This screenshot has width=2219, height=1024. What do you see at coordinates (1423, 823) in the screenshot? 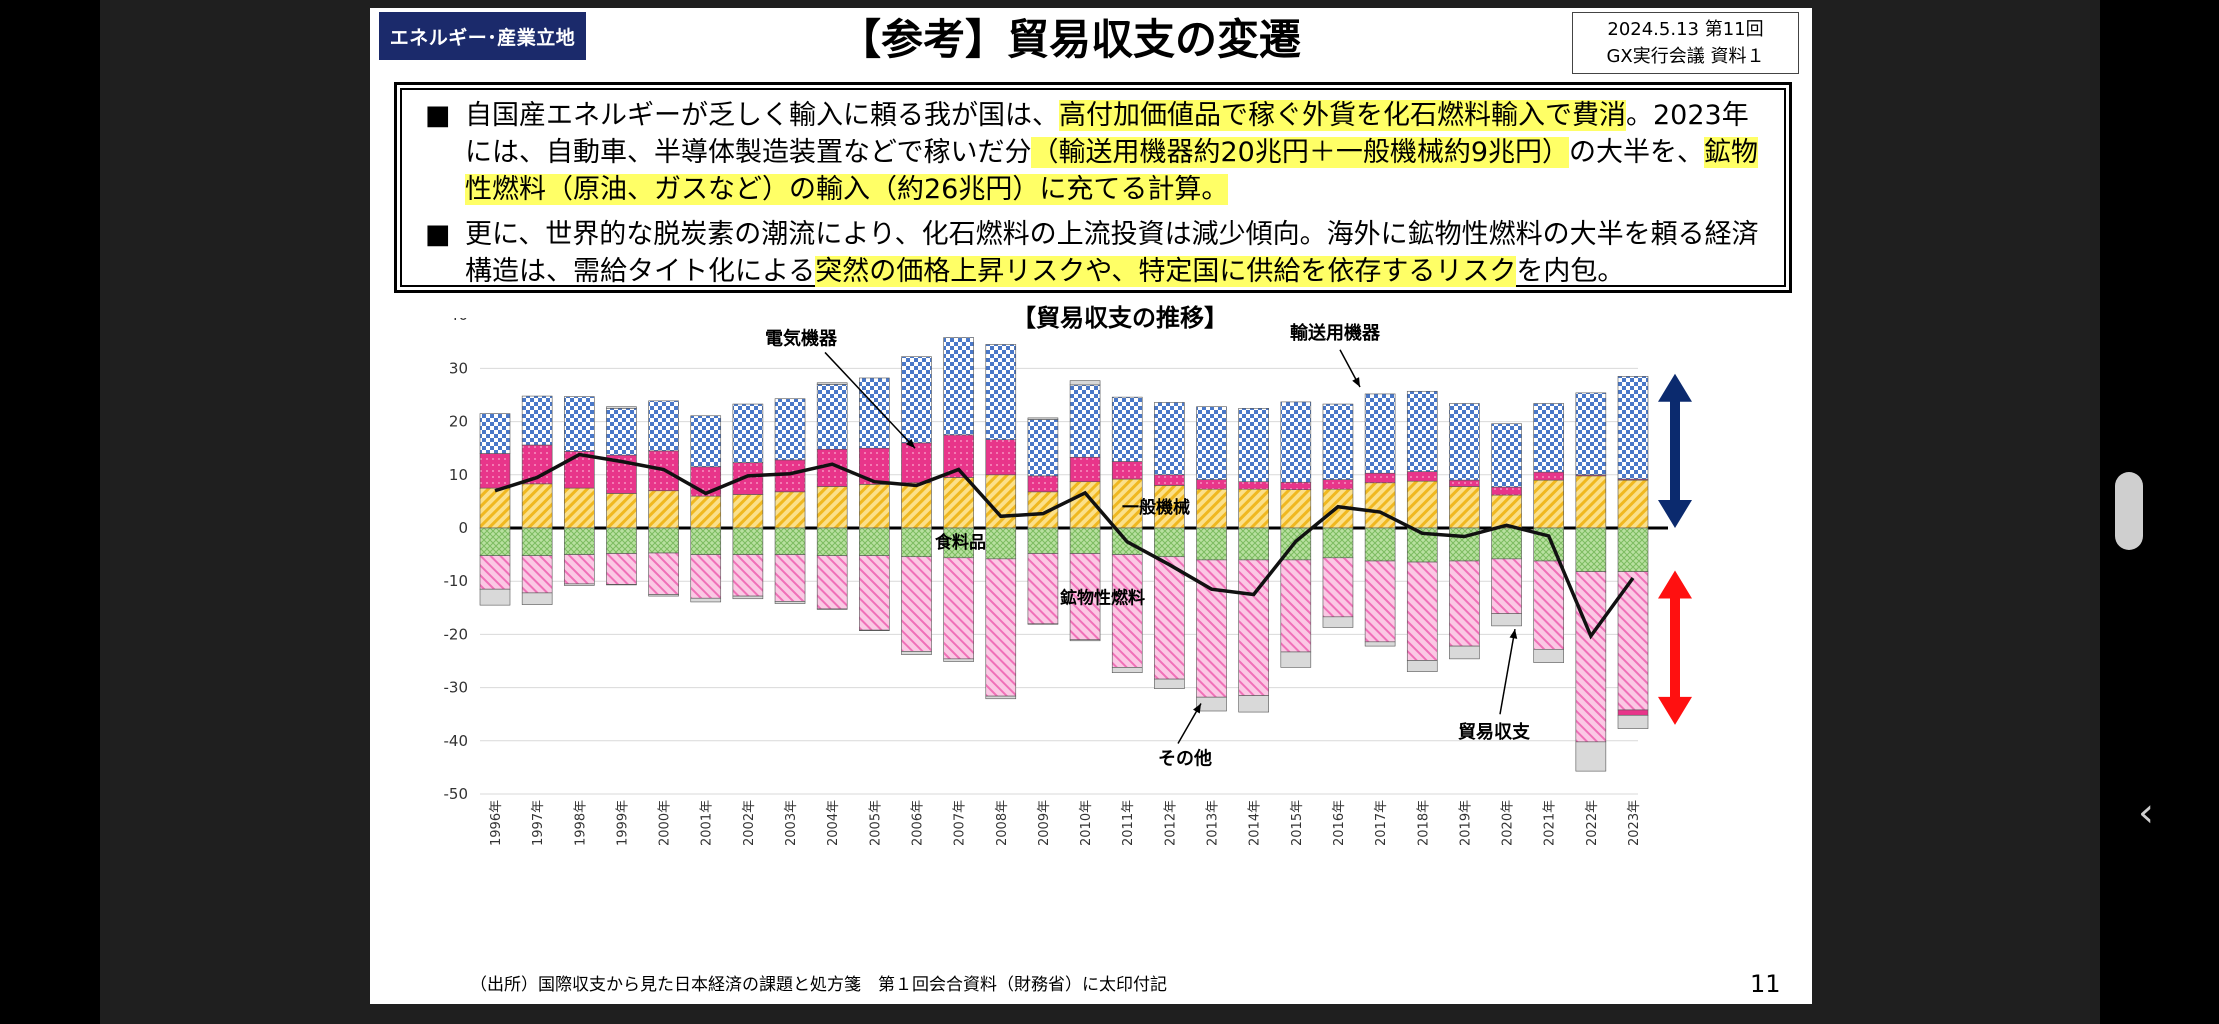
I see `x-tick-label: 2018年` at bounding box center [1423, 823].